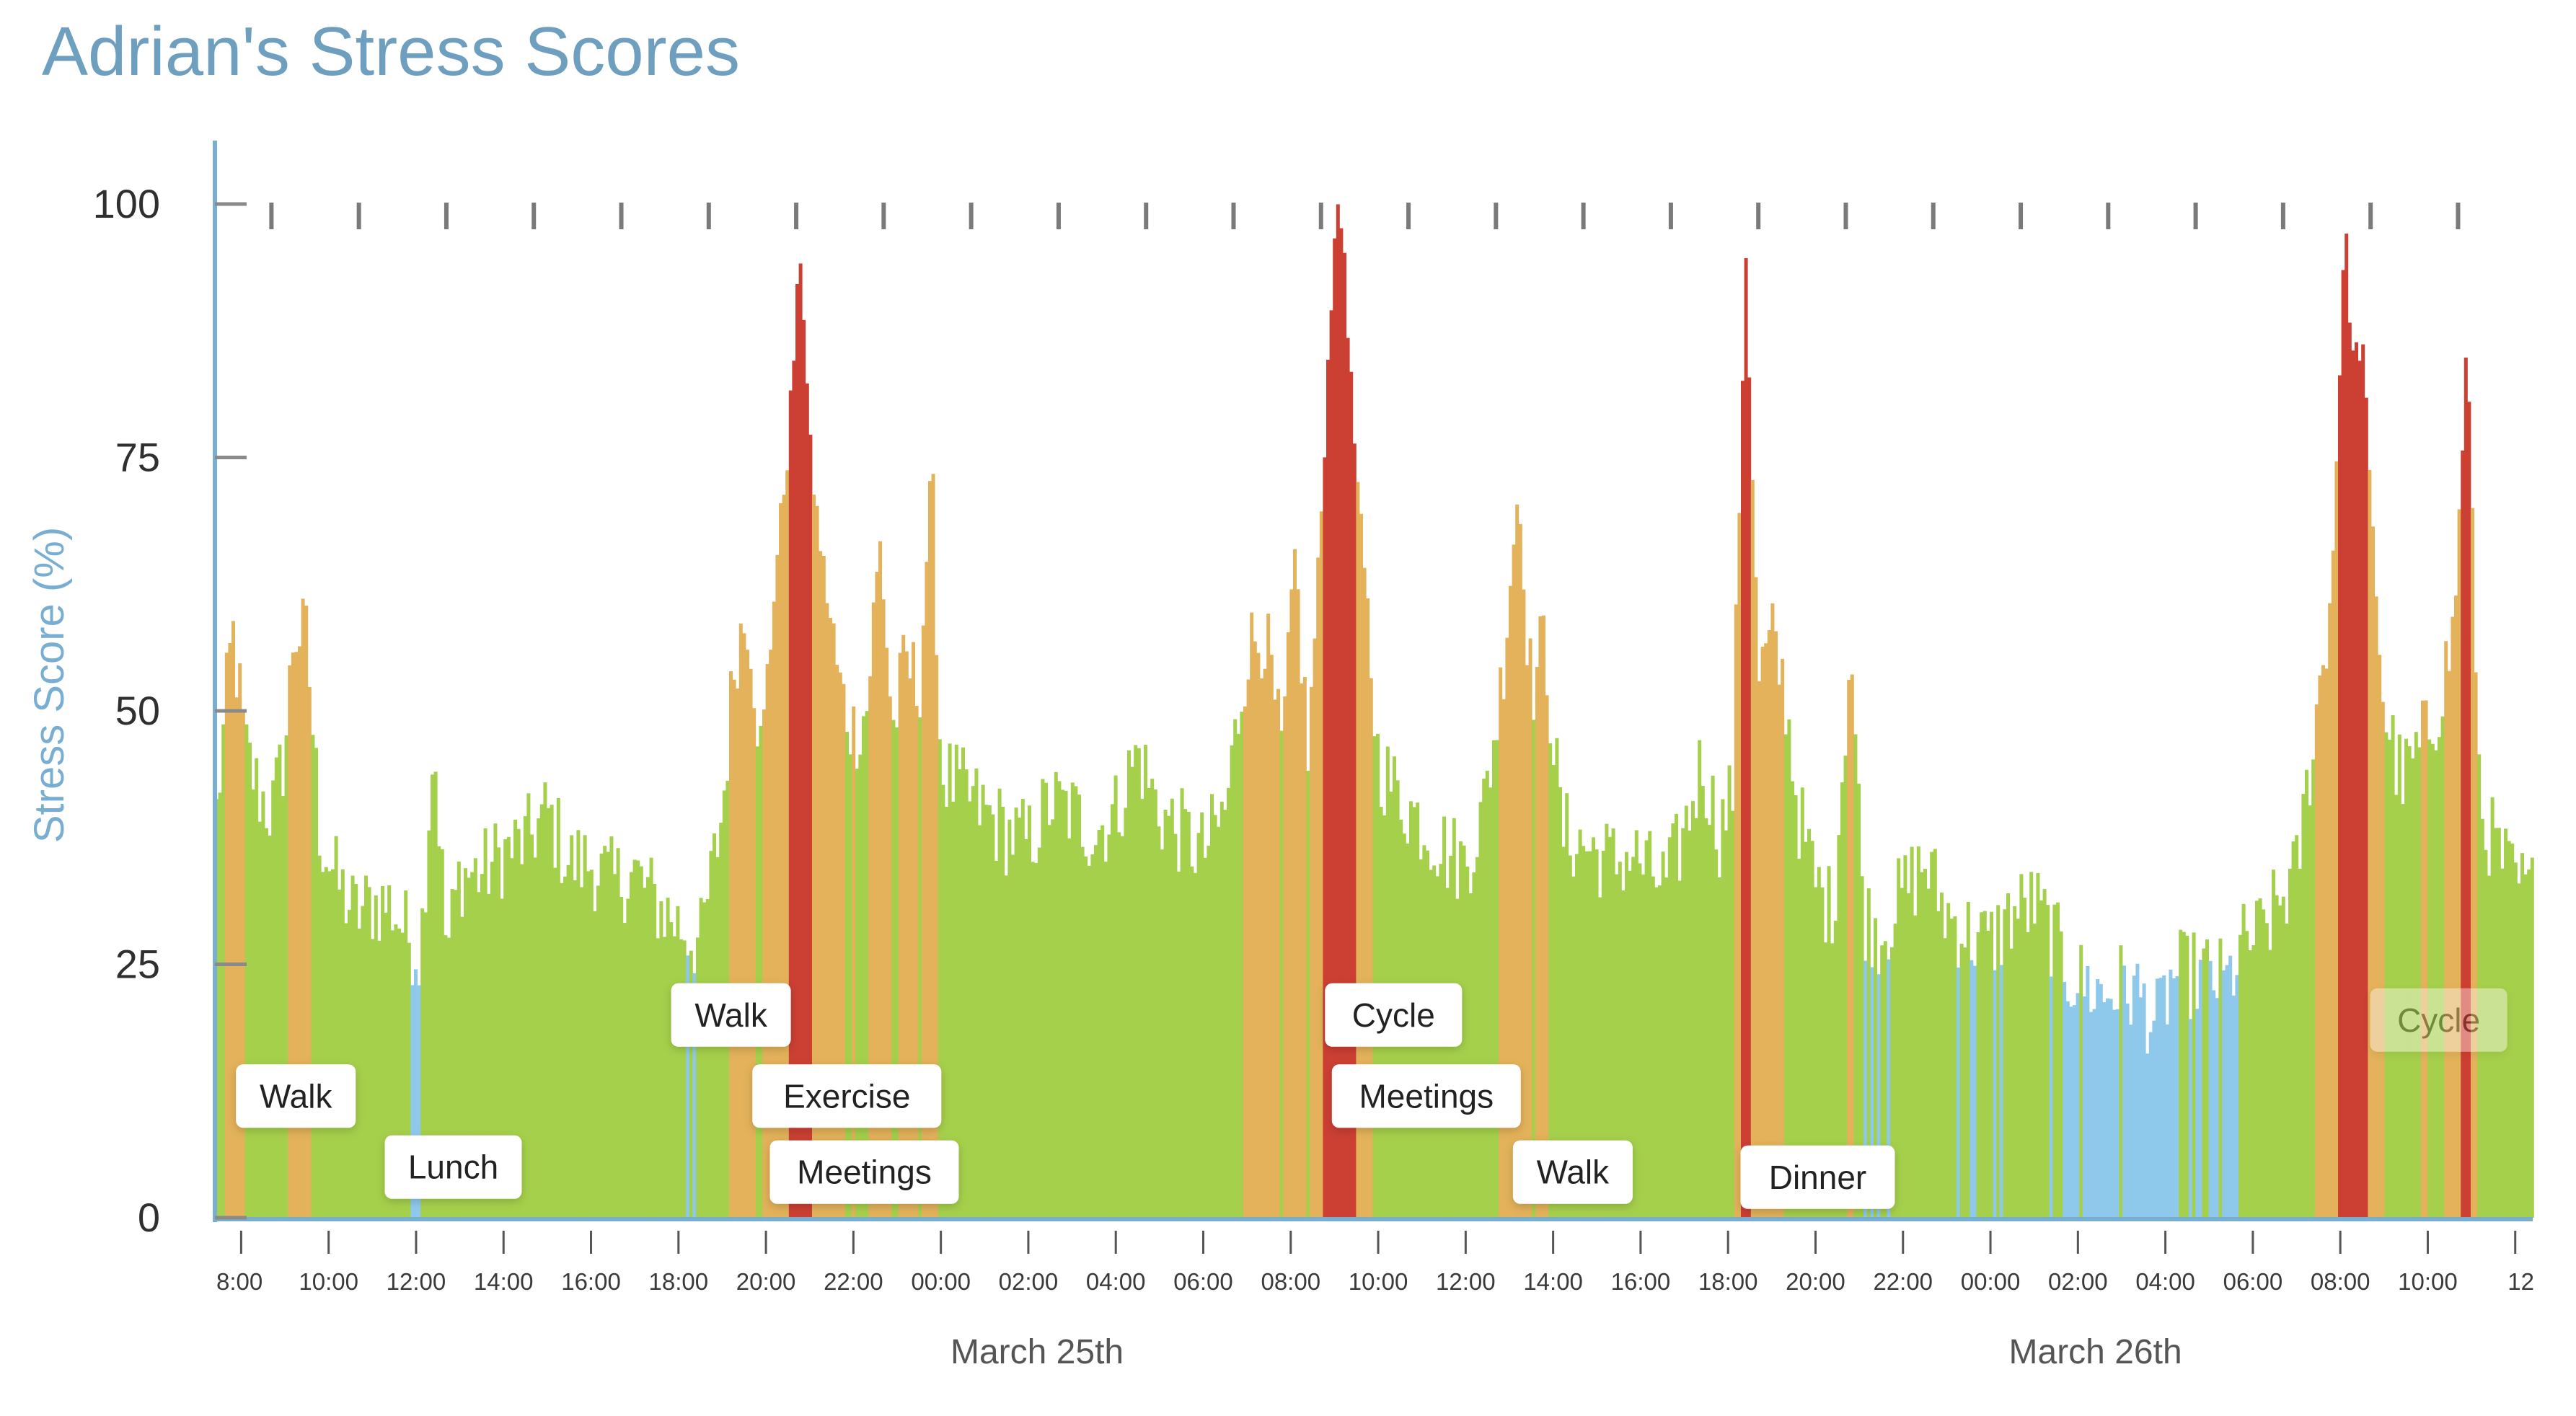 This screenshot has height=1416, width=2576. I want to click on y-tick-label: 25, so click(137, 964).